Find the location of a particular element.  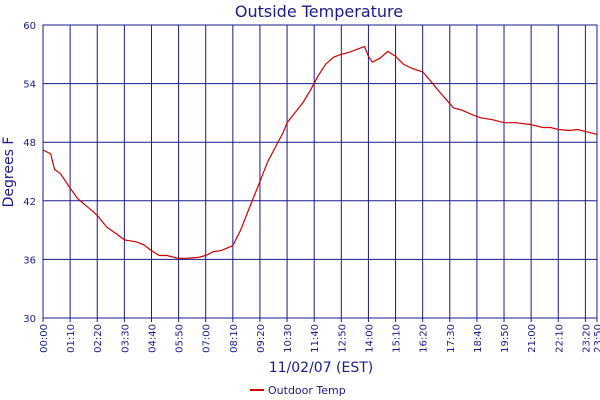

legend-label: Outdoor Temp is located at coordinates (307, 390).